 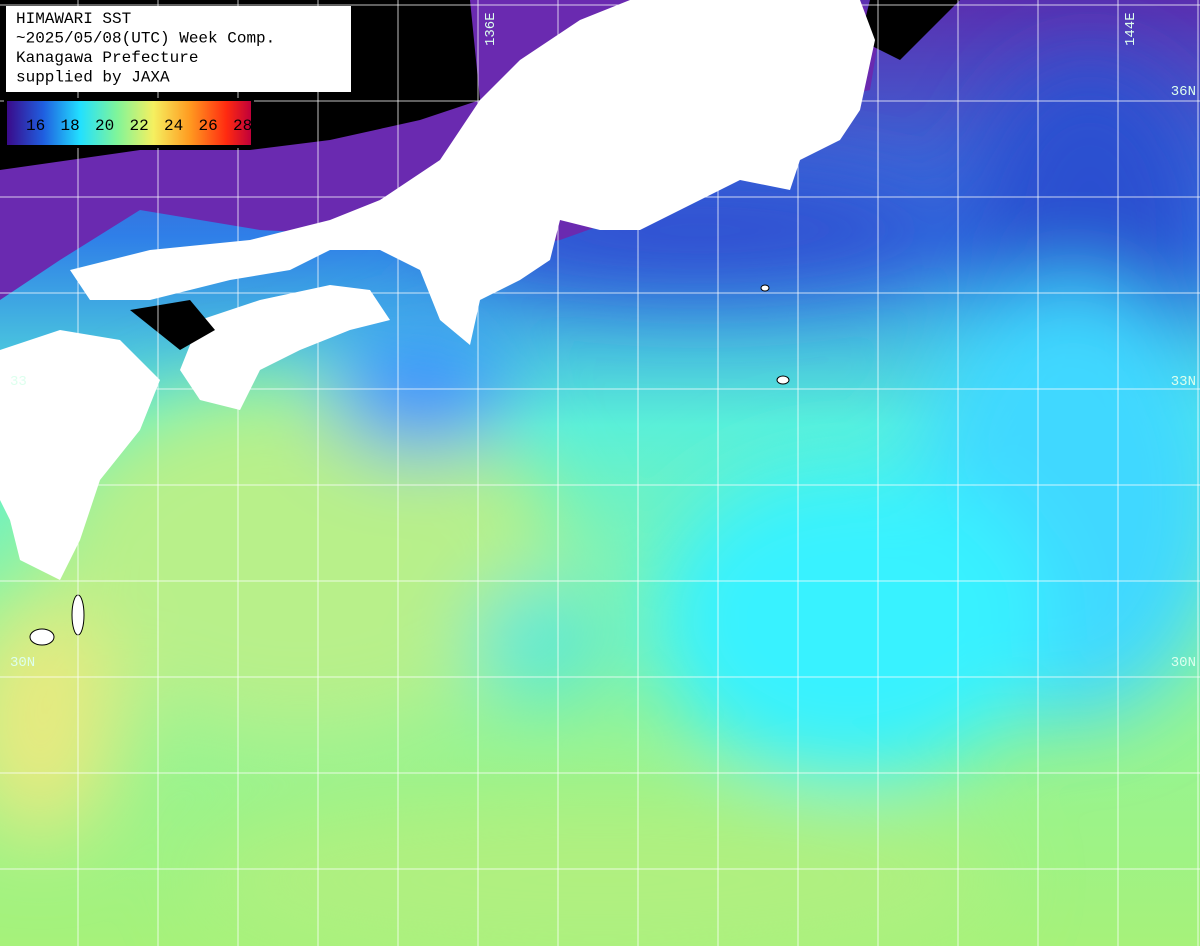 What do you see at coordinates (93, 78) in the screenshot?
I see `header-line: supplied by JAXA` at bounding box center [93, 78].